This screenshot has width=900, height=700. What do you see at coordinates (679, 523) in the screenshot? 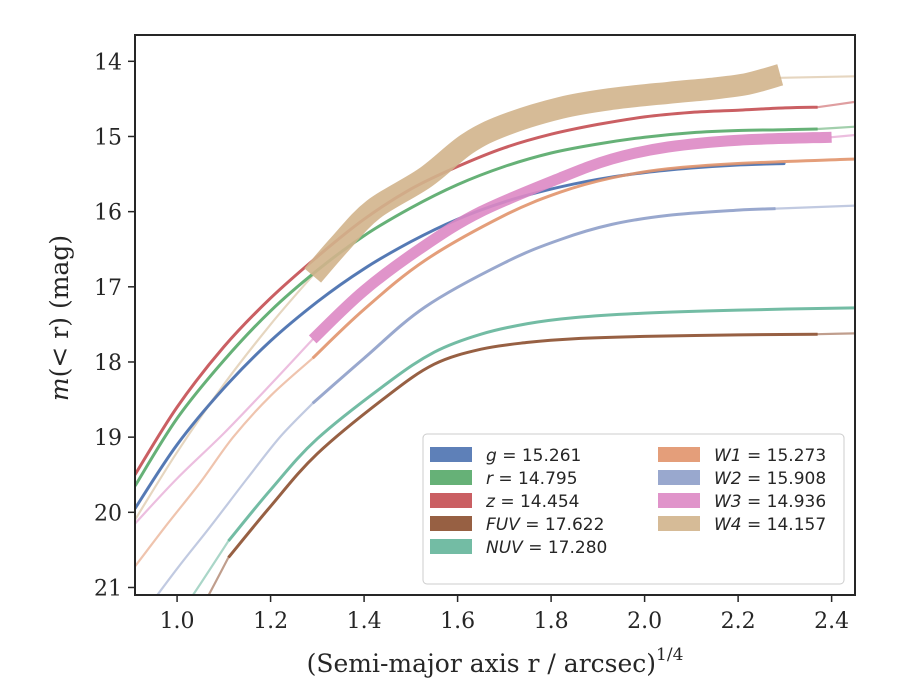
I see `legend-swatch-w4` at bounding box center [679, 523].